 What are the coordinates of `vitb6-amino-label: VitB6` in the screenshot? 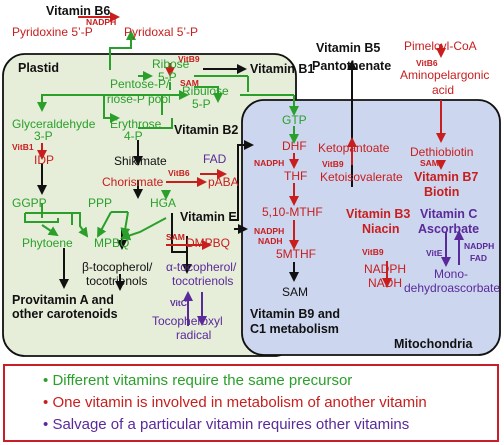 It's located at (427, 63).